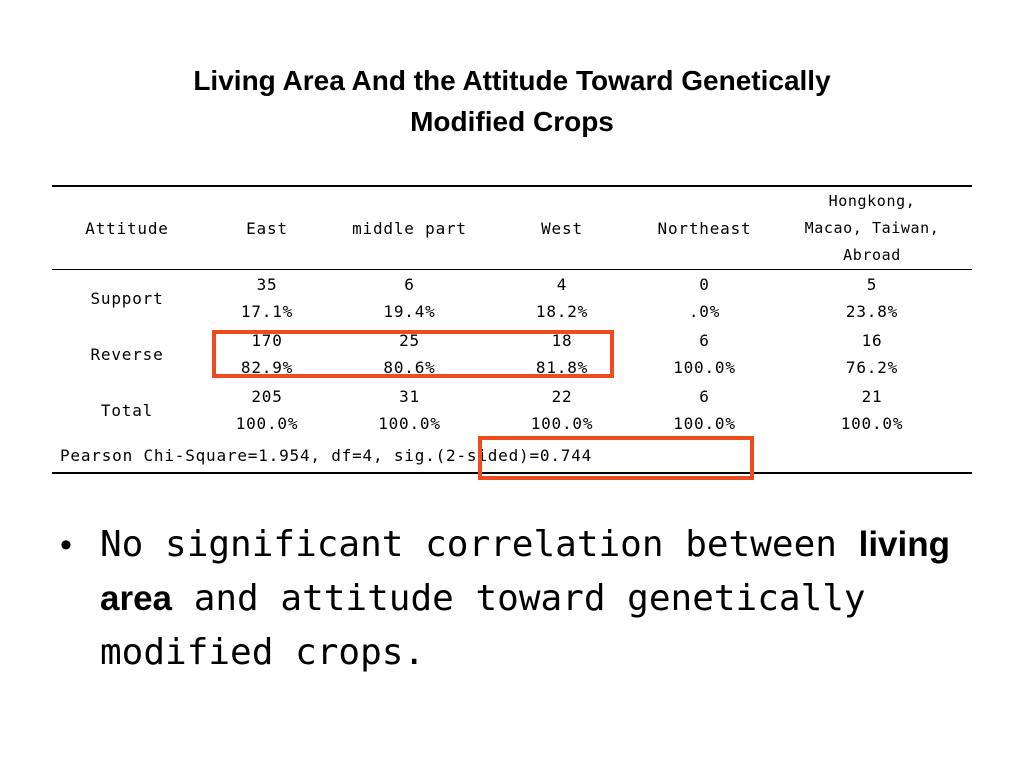 Image resolution: width=1024 pixels, height=768 pixels. I want to click on table-cell: 4 18.2%, so click(562, 298).